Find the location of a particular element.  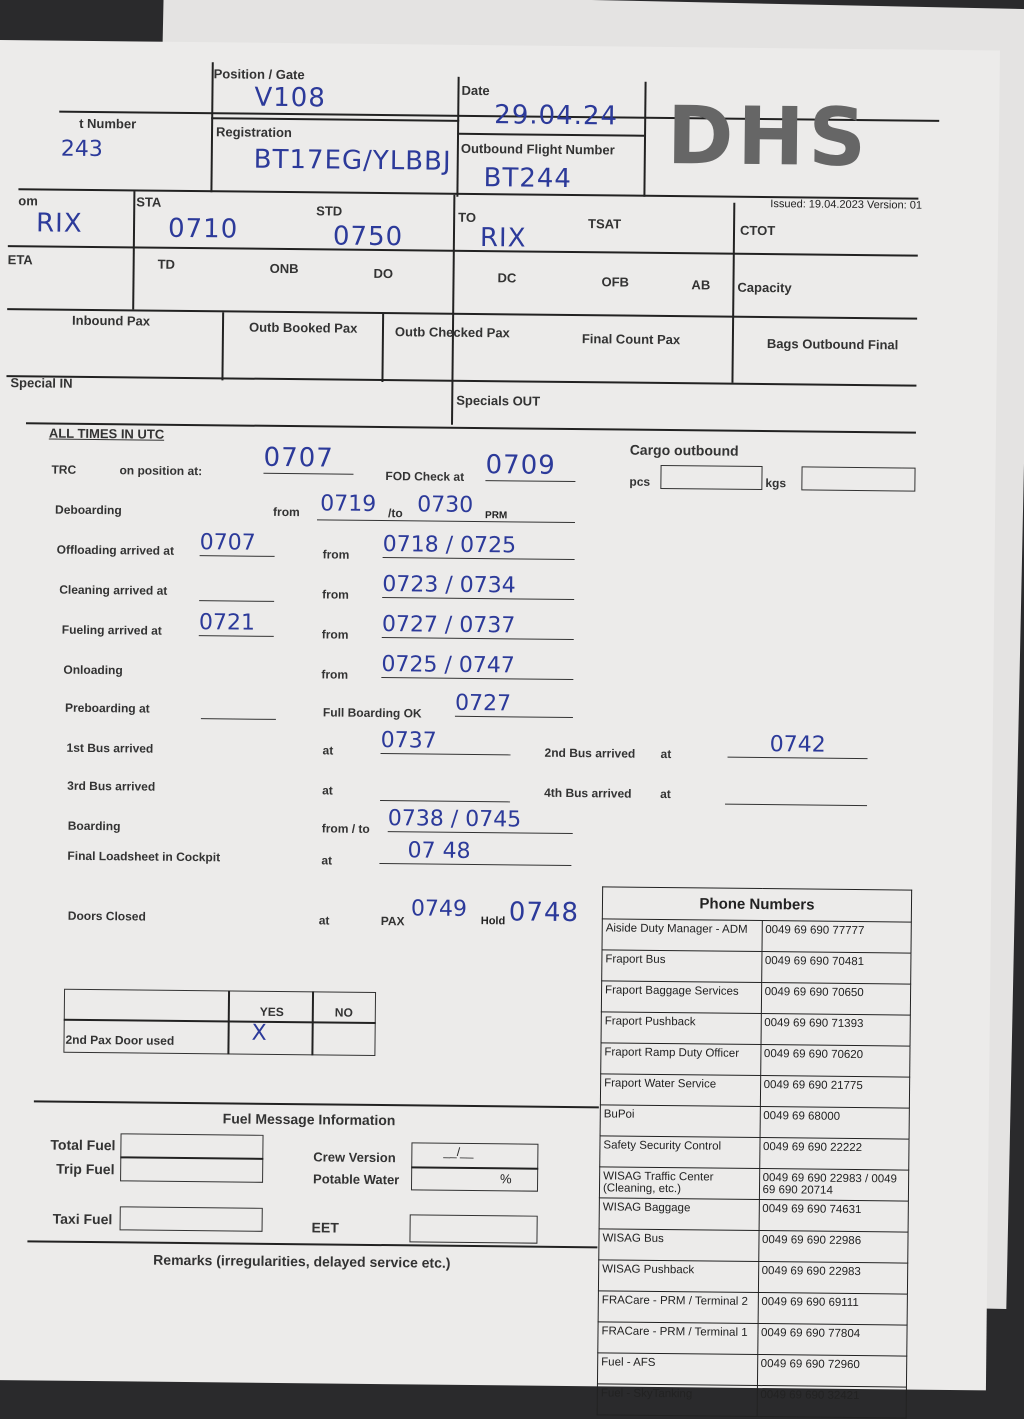

phone-number: 0049 69 68000 is located at coordinates (834, 1123).